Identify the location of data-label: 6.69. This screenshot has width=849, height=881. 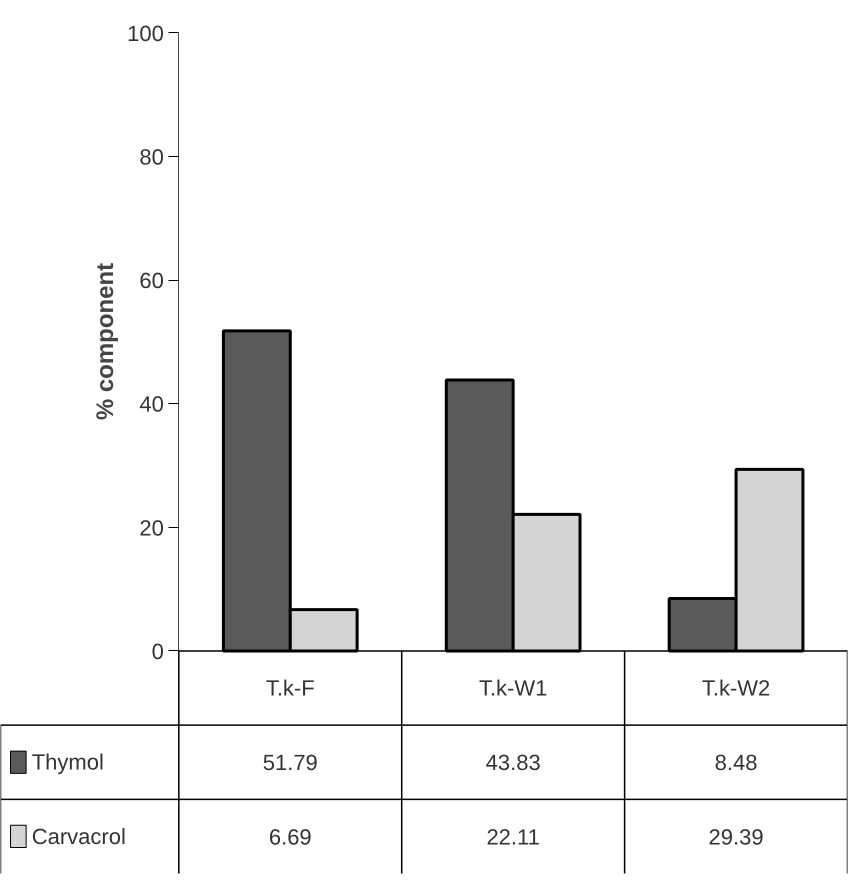
(290, 837).